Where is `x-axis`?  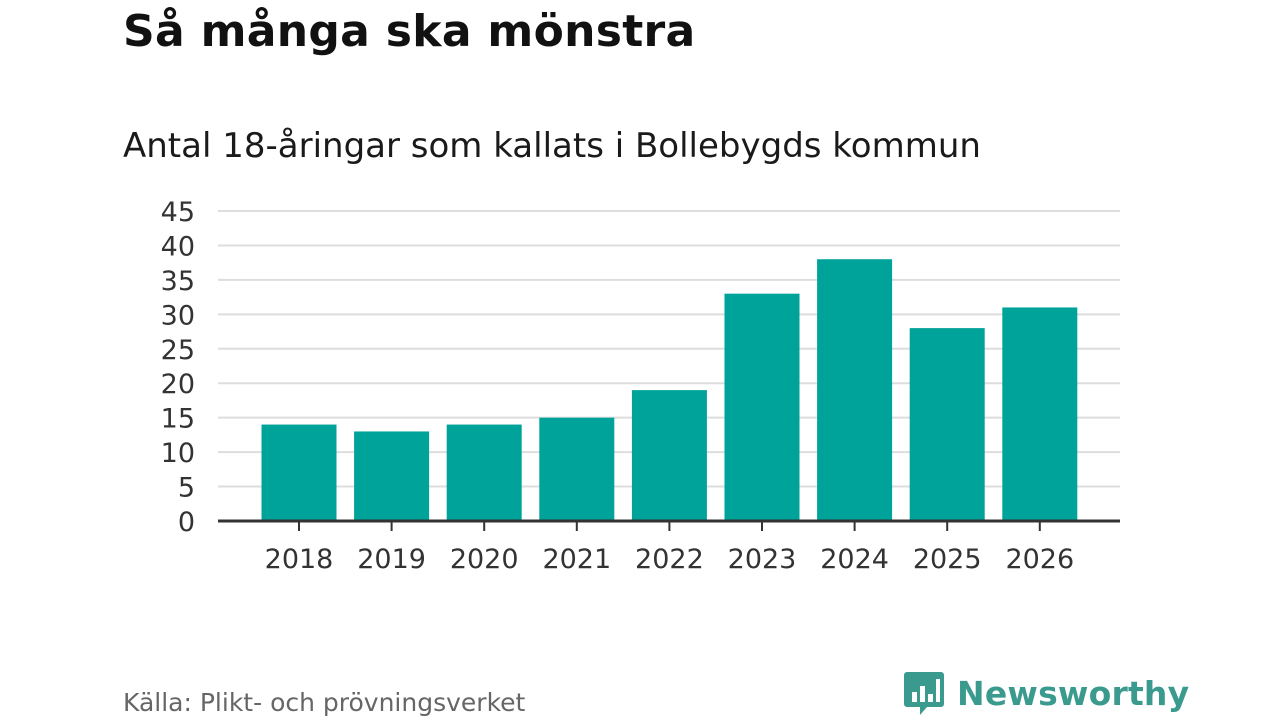
x-axis is located at coordinates (669, 525).